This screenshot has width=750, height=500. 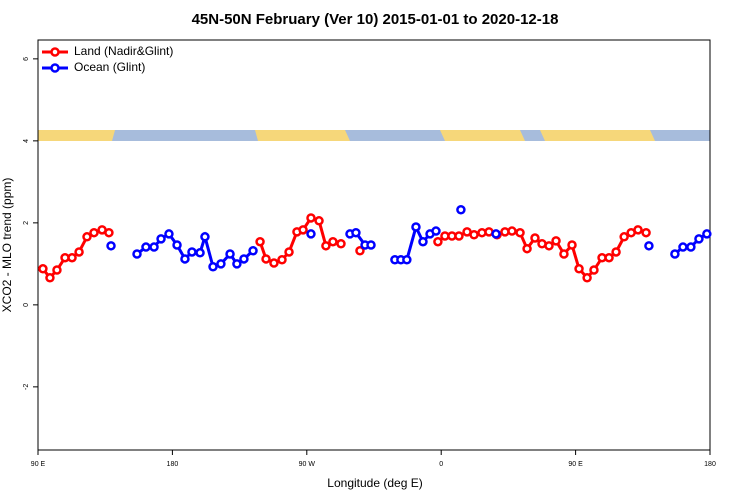 What do you see at coordinates (26, 387) in the screenshot?
I see `y-tick-label: -2` at bounding box center [26, 387].